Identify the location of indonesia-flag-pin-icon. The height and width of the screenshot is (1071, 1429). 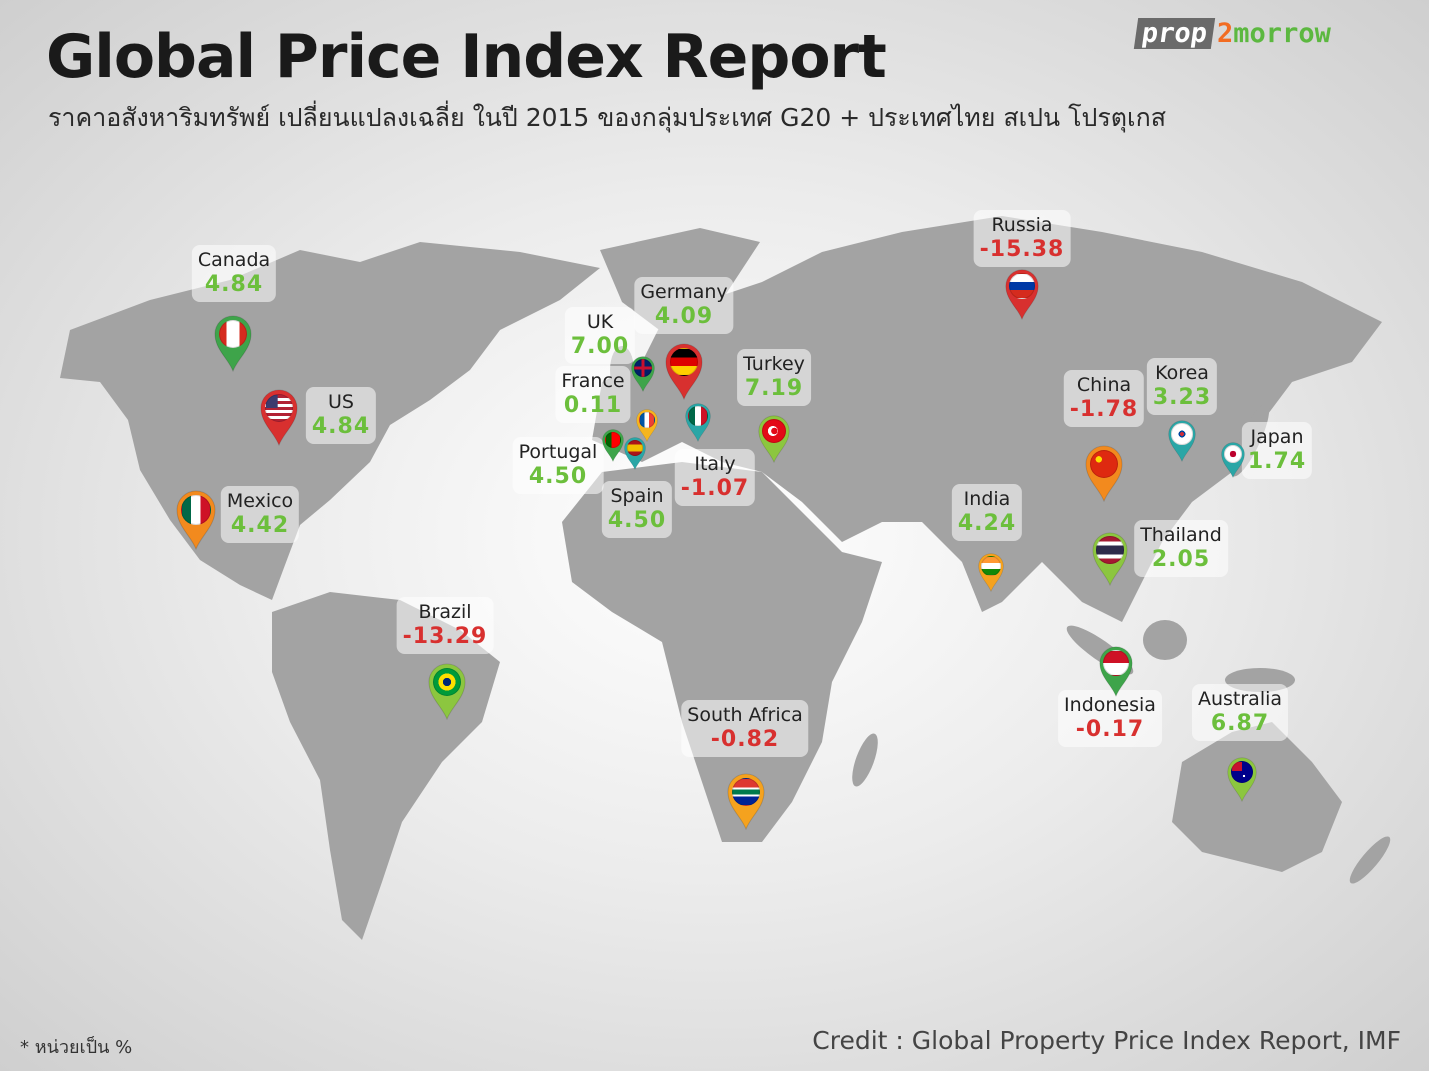
(1116, 671).